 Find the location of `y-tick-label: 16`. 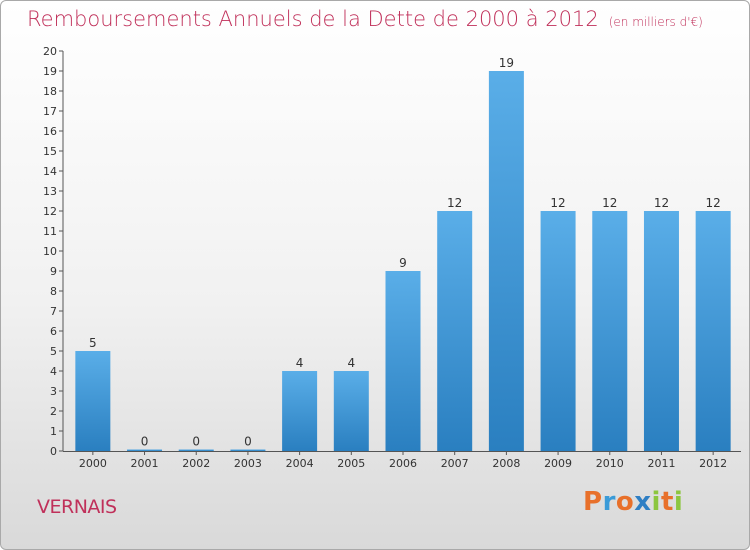

y-tick-label: 16 is located at coordinates (50, 131).